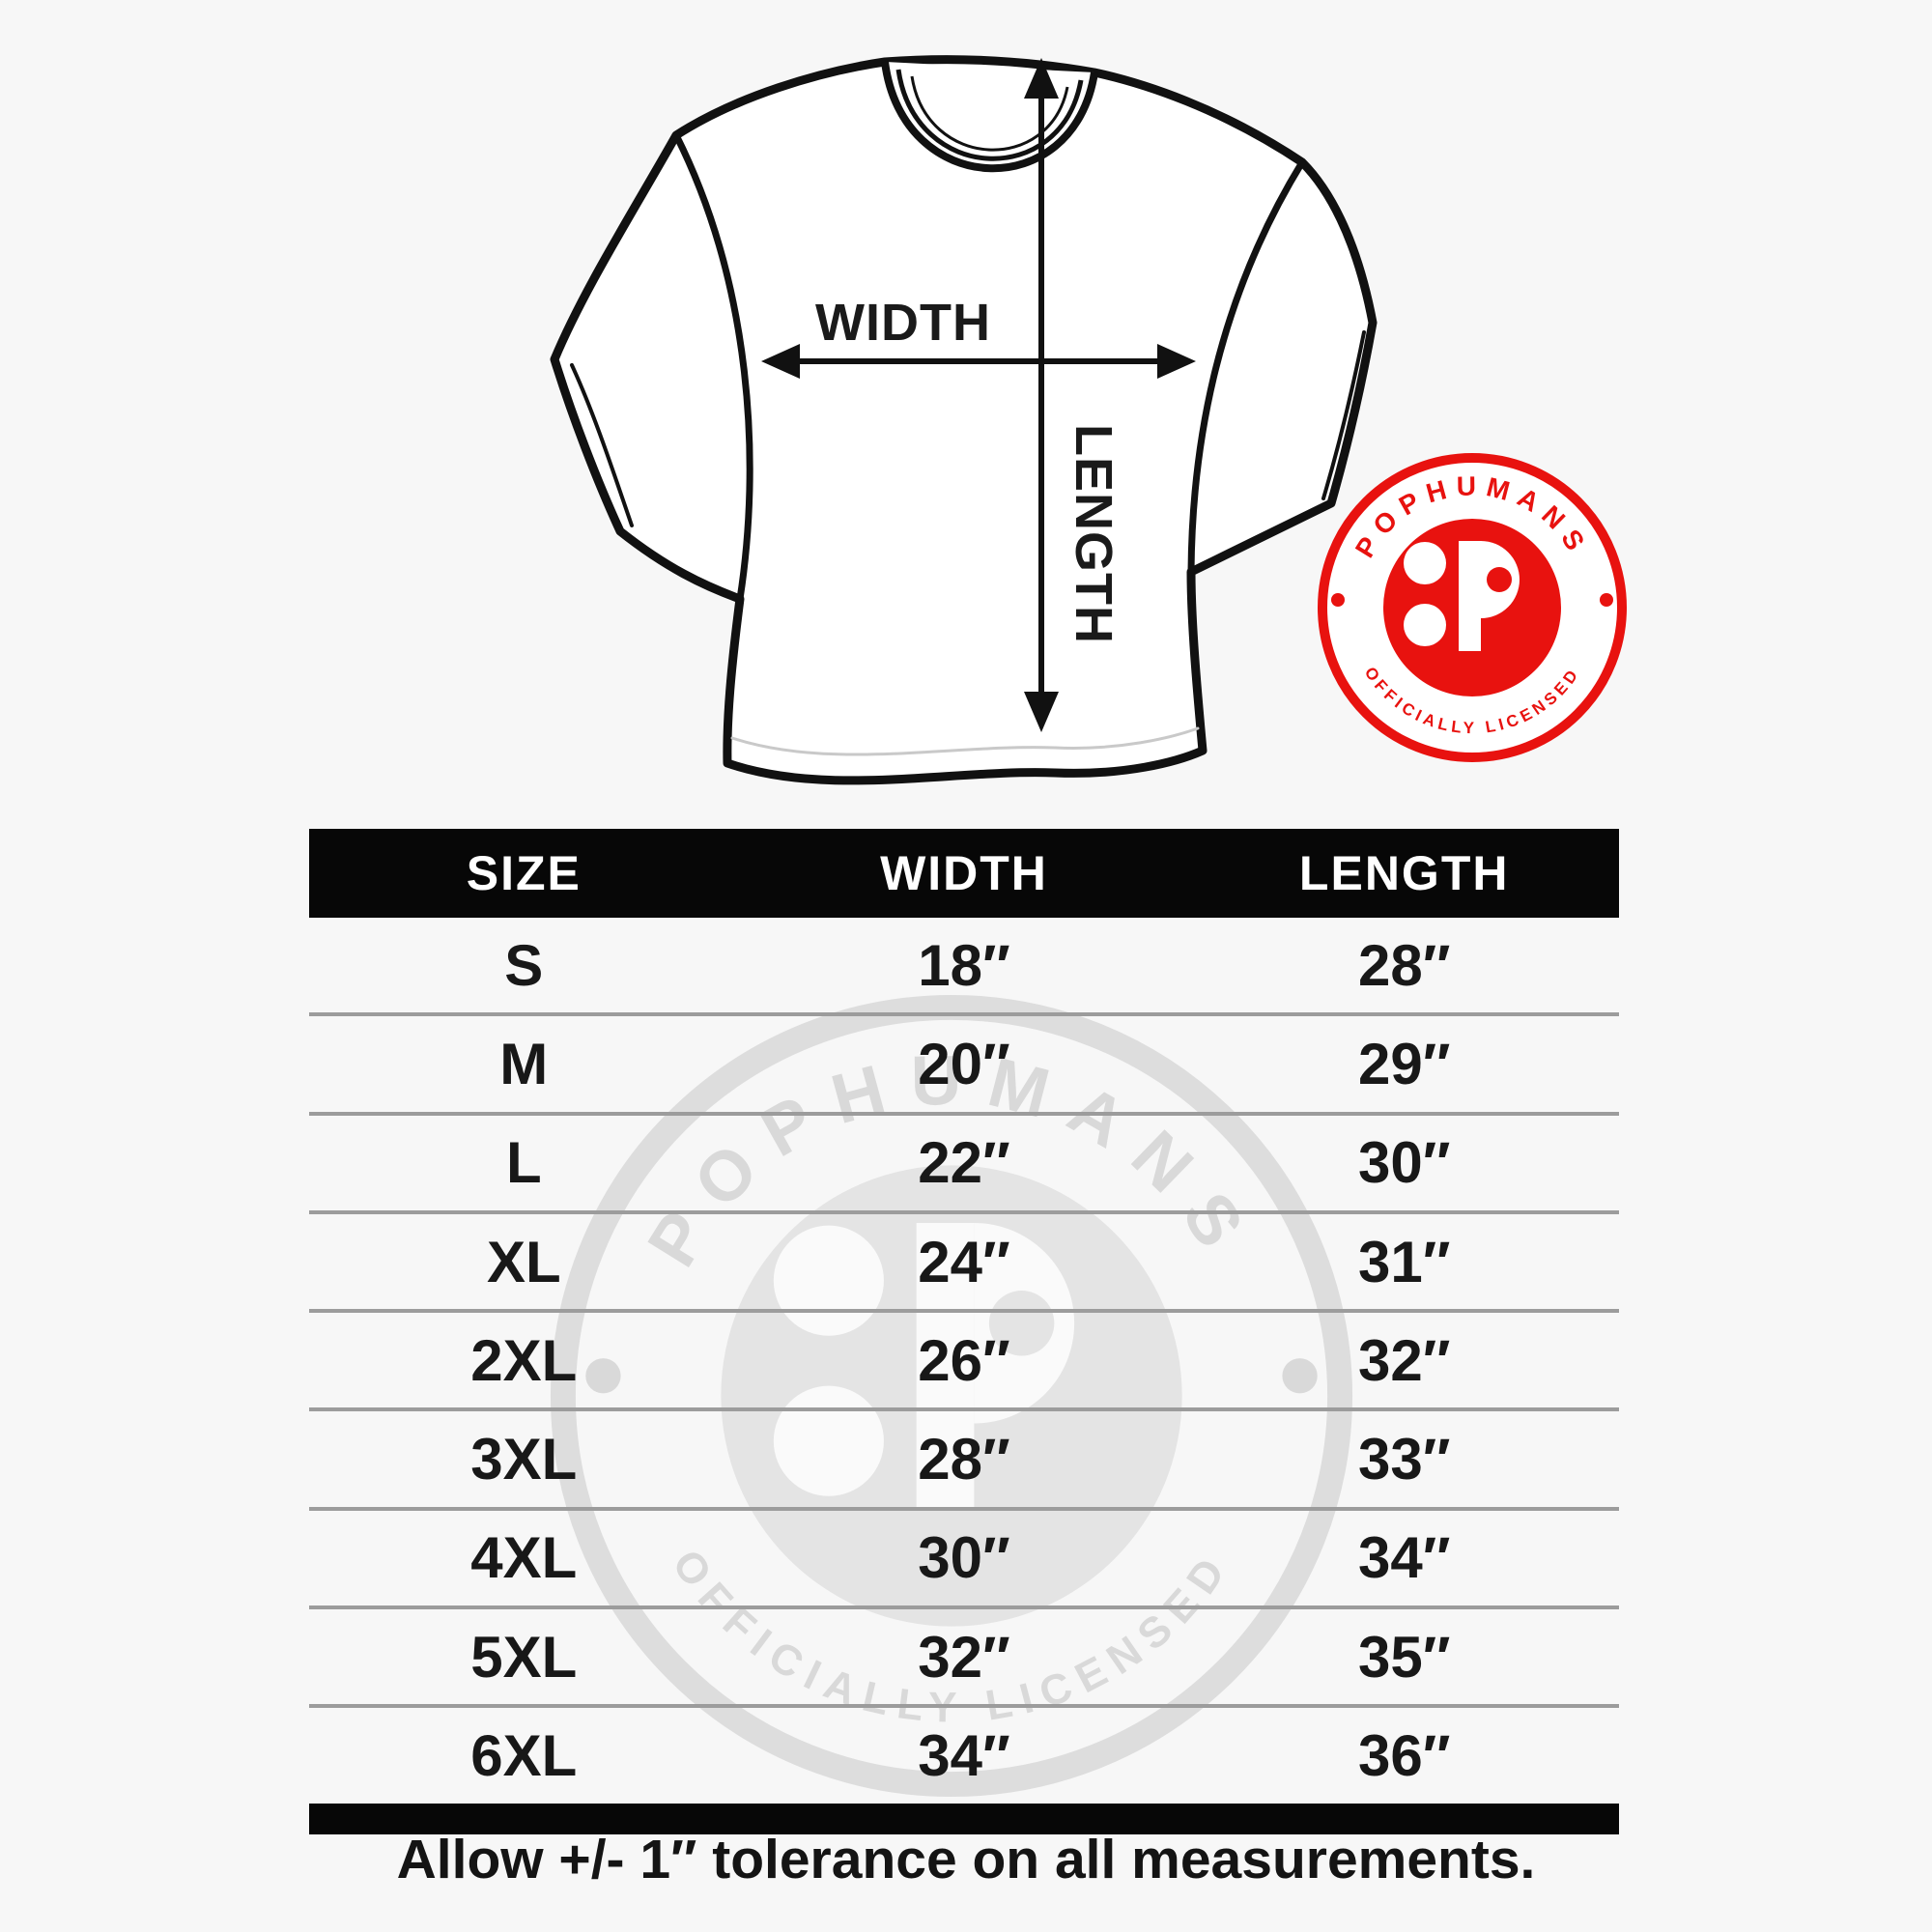 The width and height of the screenshot is (1932, 1932). I want to click on watermark-brand-logo, so click(924, 1366).